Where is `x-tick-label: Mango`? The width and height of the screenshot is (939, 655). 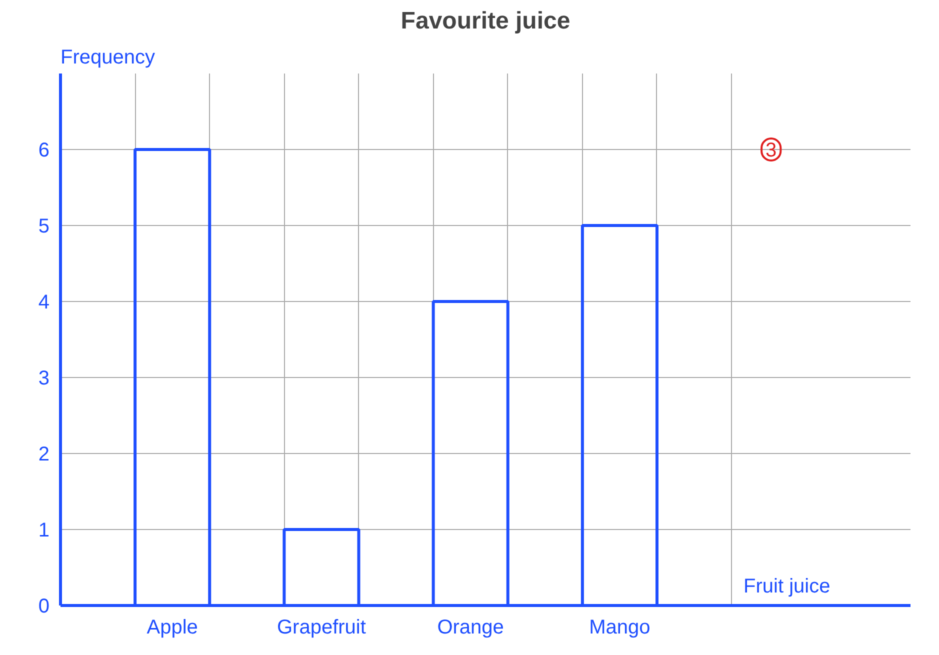 x-tick-label: Mango is located at coordinates (619, 627).